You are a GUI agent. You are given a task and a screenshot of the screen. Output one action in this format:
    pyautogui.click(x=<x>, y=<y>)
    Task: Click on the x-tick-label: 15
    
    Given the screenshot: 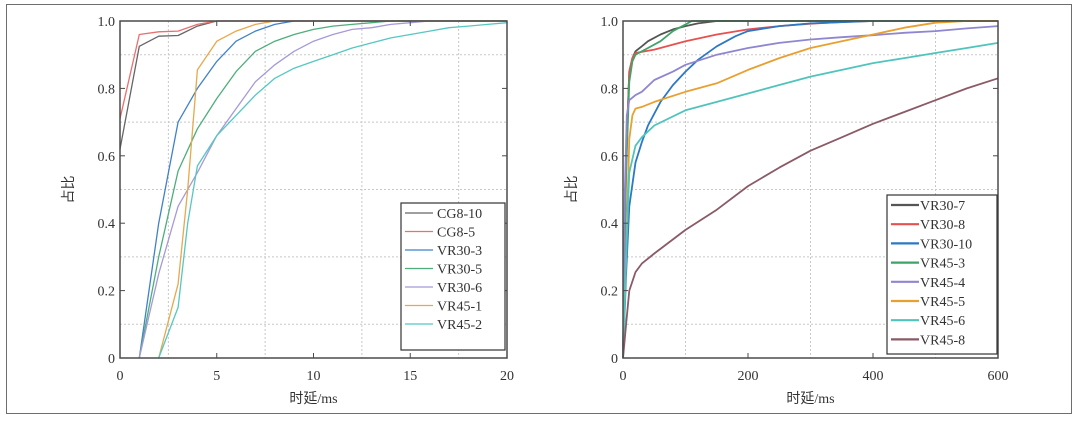 What is the action you would take?
    pyautogui.click(x=410, y=376)
    